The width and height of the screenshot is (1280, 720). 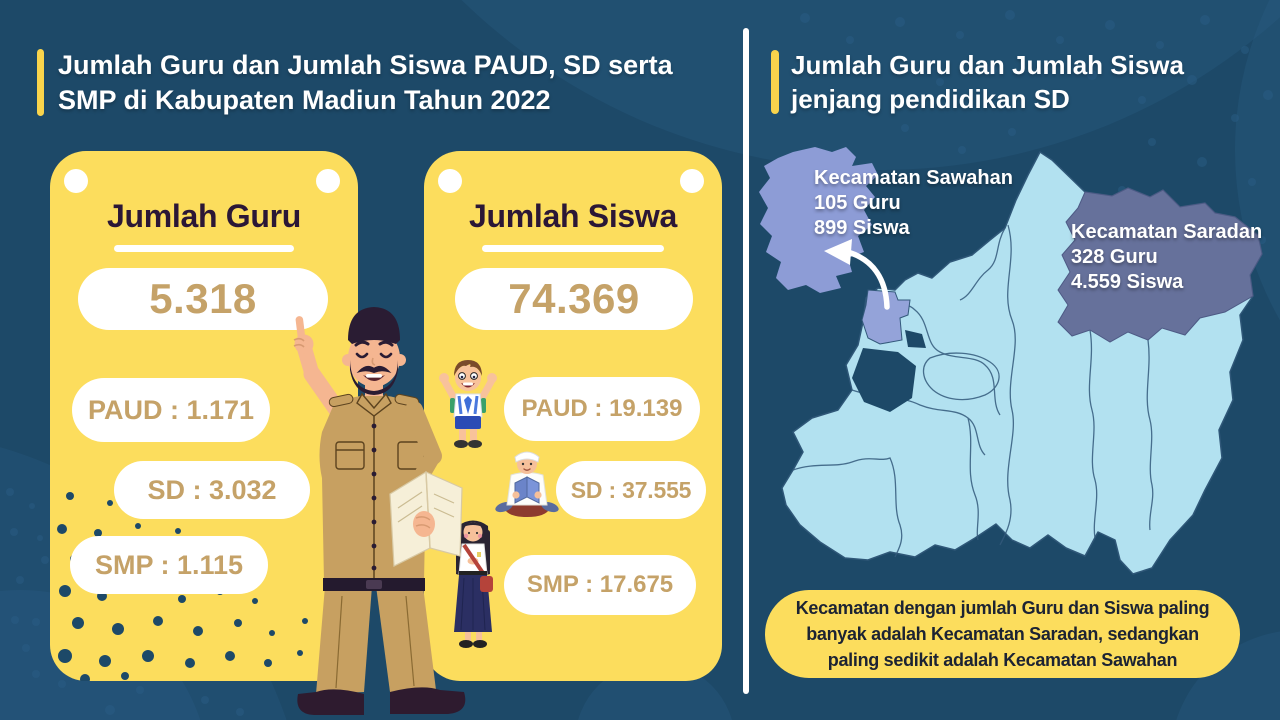 I want to click on sawahan-siswa: 899 Siswa, so click(x=862, y=228).